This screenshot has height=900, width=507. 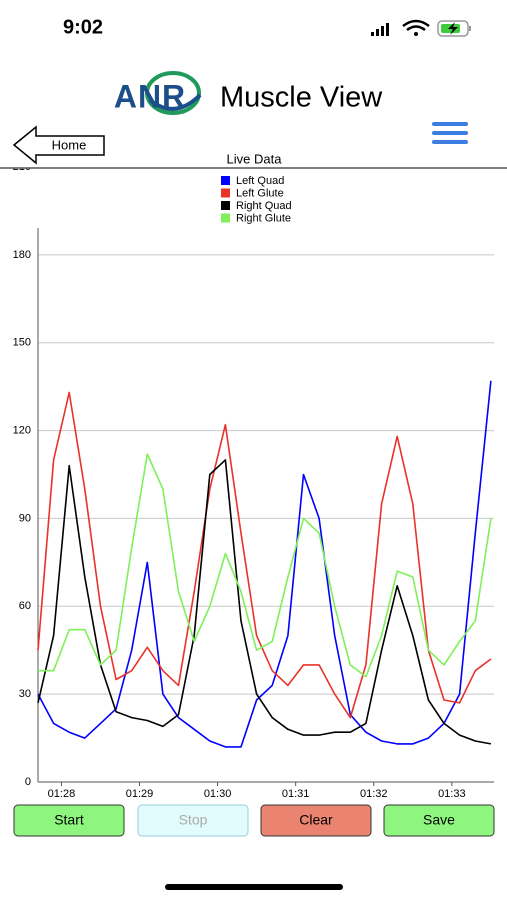 I want to click on y-tick-label: 90, so click(x=25, y=518).